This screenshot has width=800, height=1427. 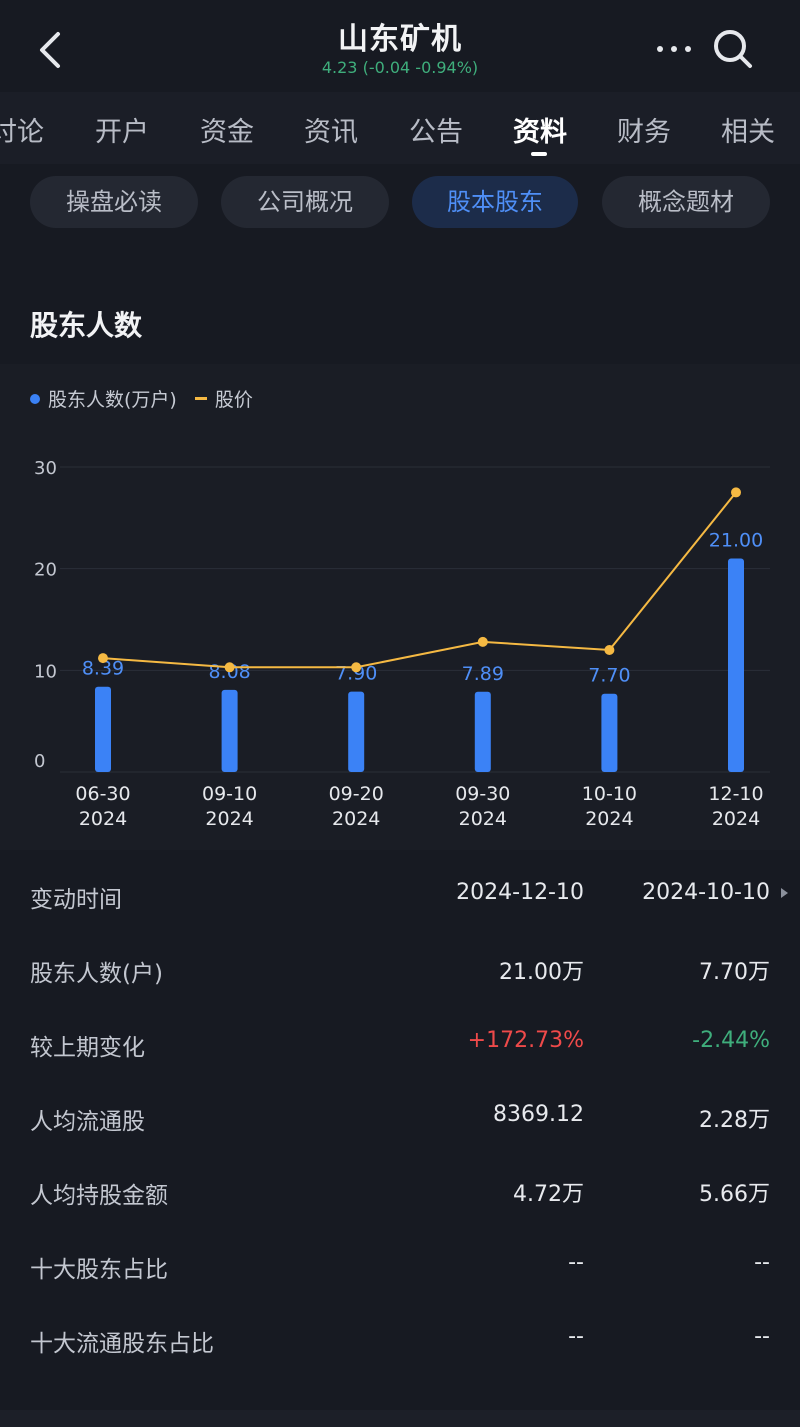 I want to click on y-tick-label: 20, so click(x=45, y=570).